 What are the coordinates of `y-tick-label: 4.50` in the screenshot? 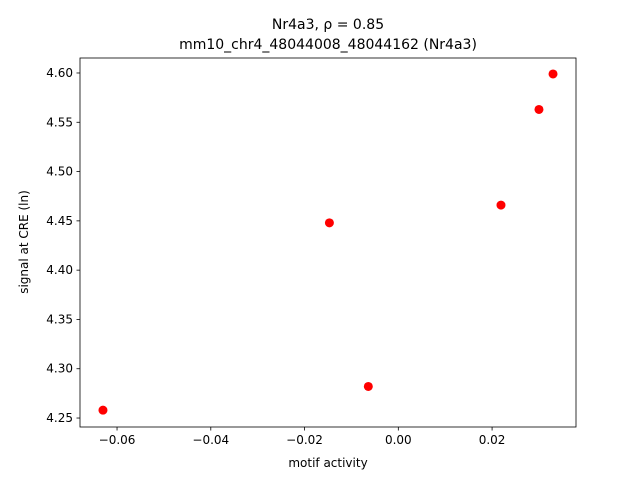 It's located at (59, 172).